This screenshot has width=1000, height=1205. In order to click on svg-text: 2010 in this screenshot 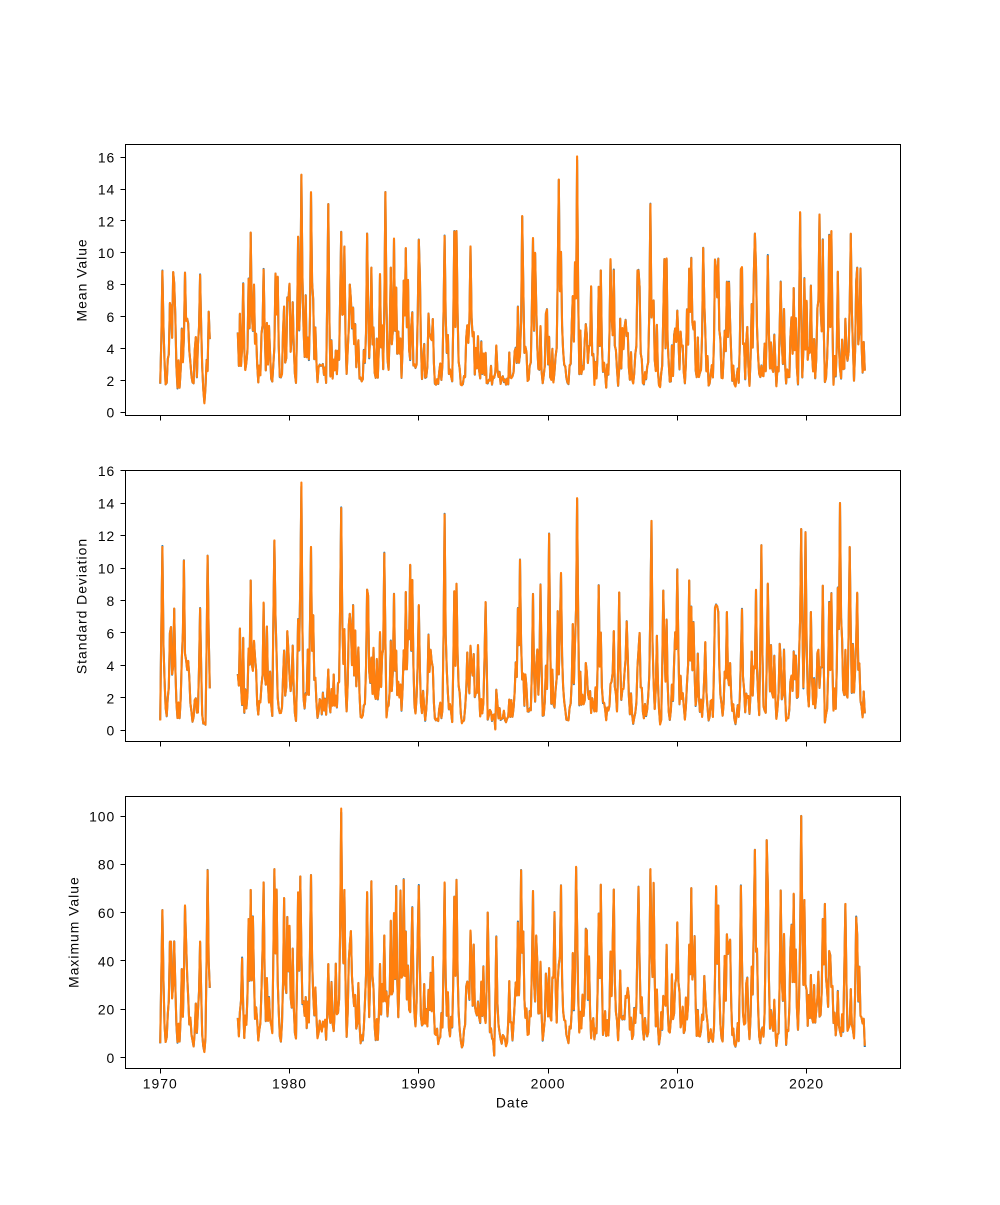, I will do `click(677, 1084)`.